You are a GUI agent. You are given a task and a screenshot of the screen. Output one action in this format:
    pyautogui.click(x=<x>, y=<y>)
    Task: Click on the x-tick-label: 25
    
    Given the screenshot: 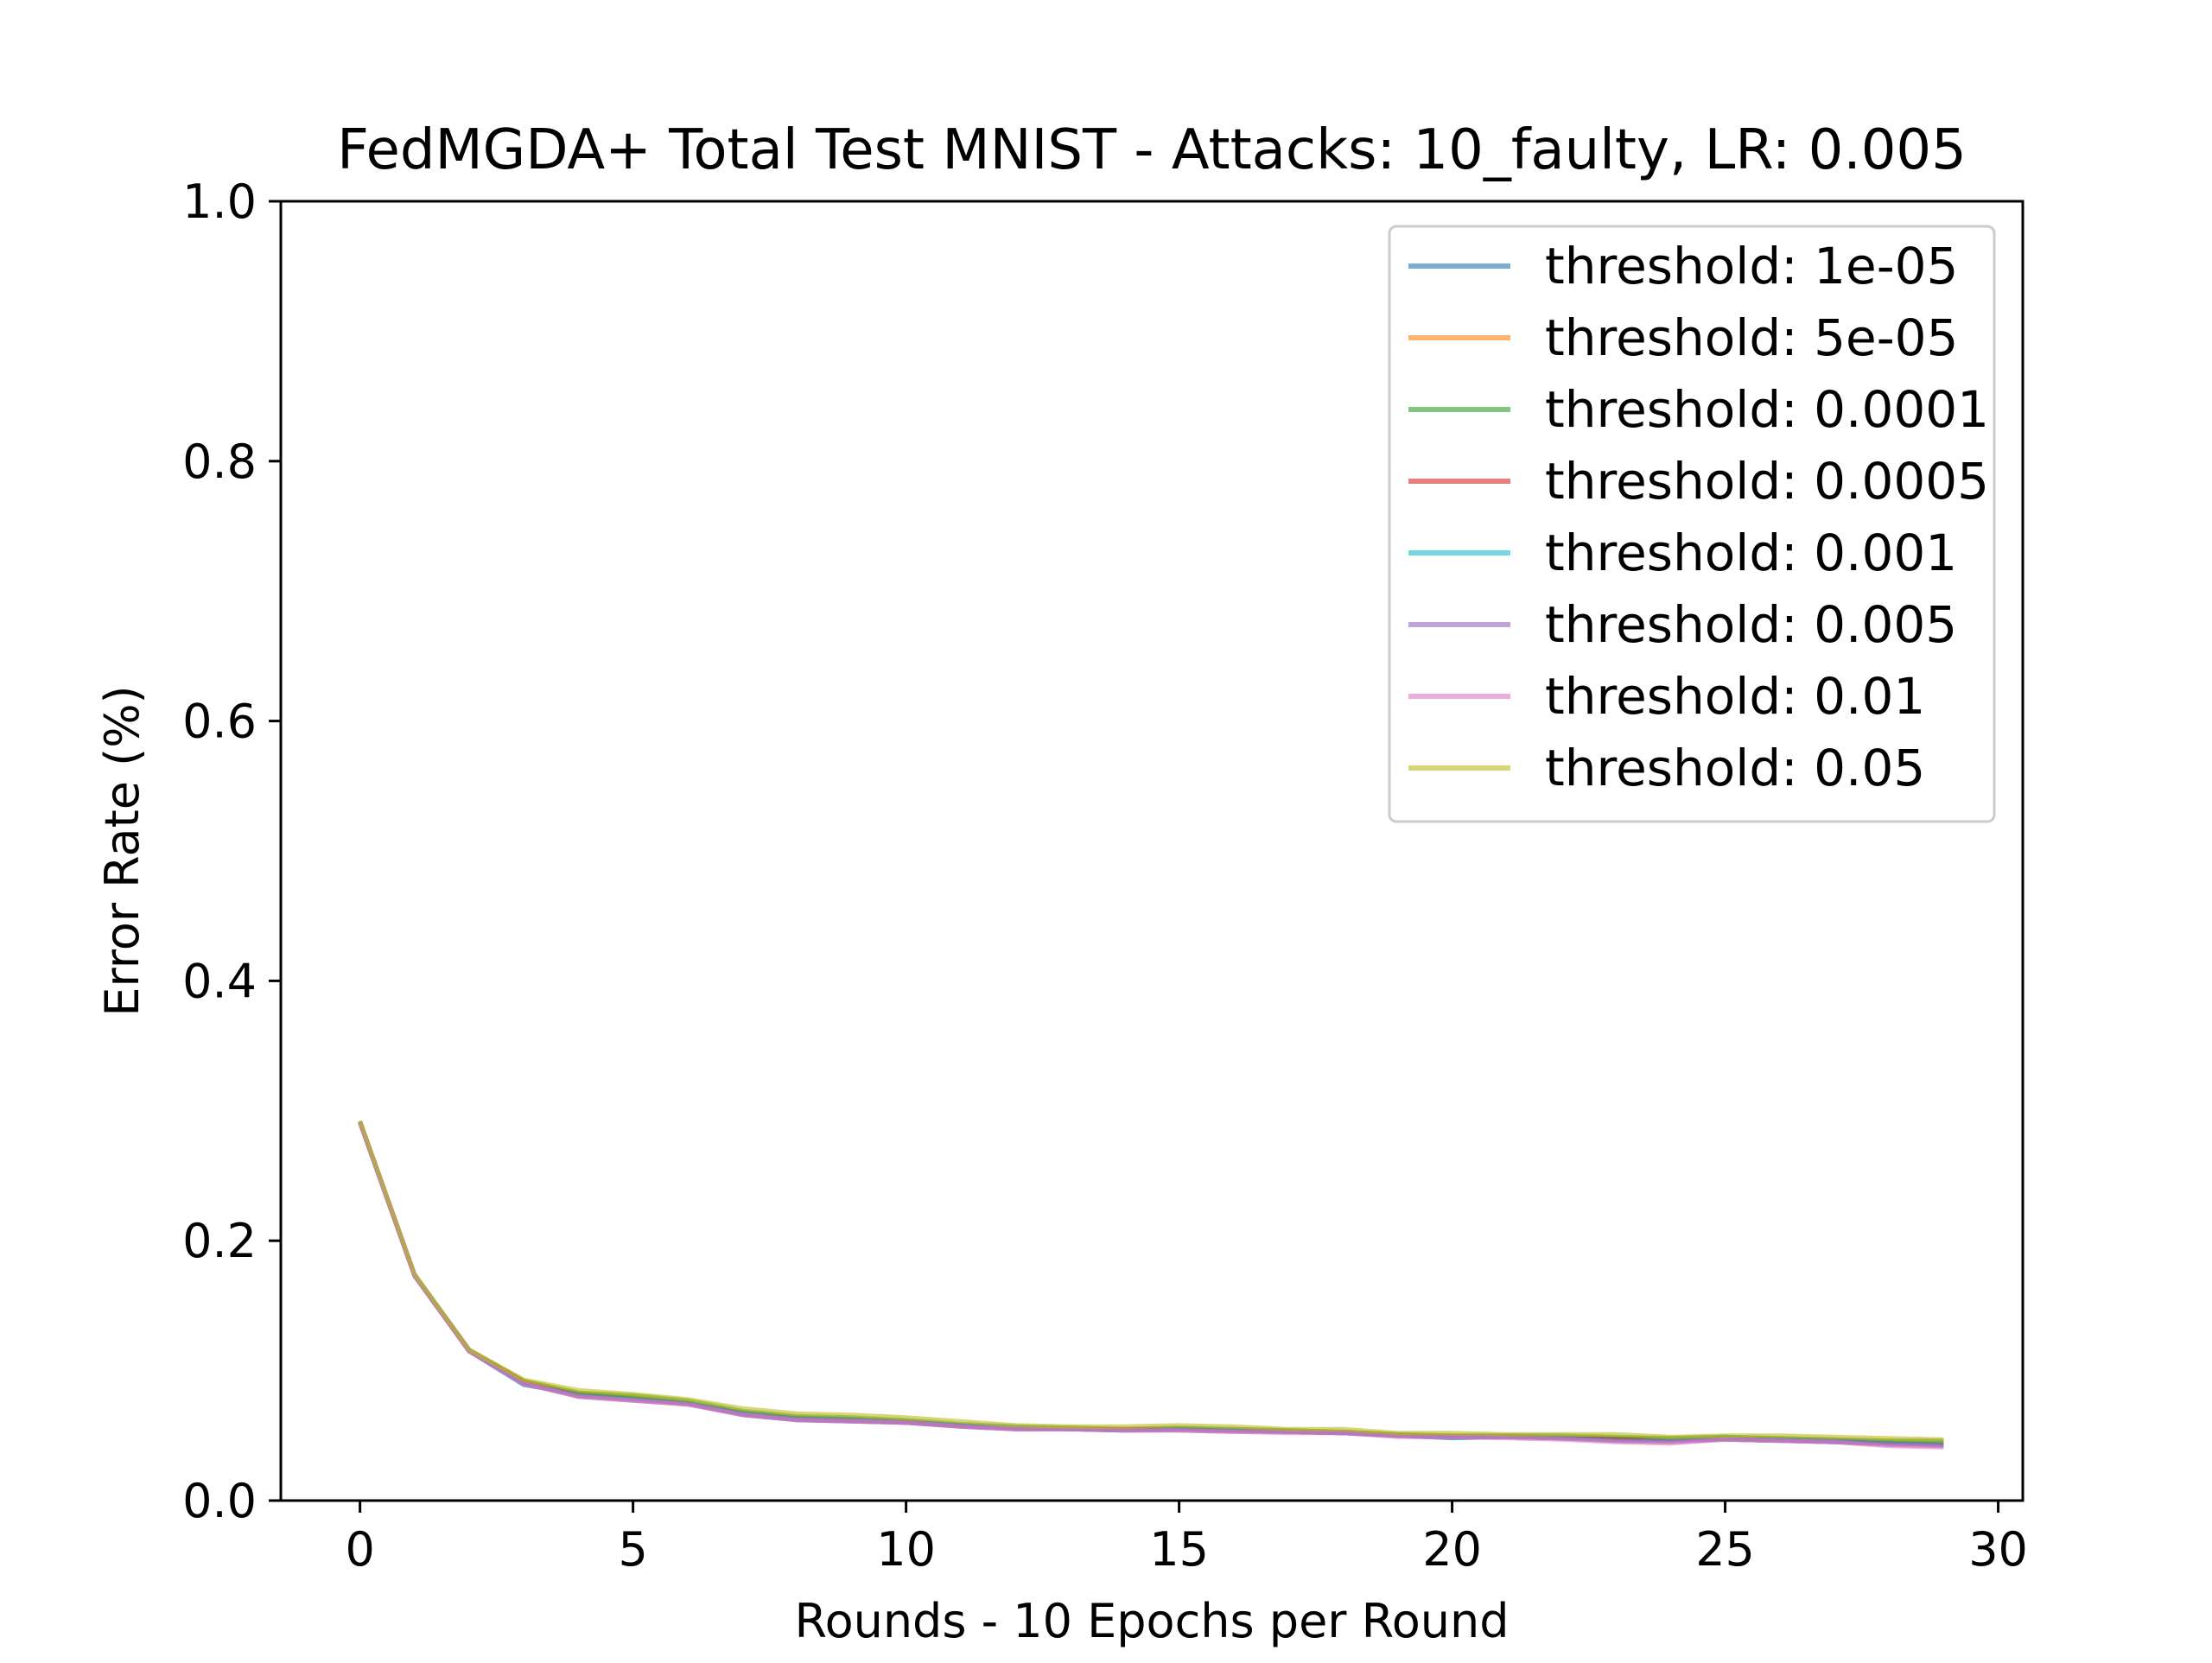 What is the action you would take?
    pyautogui.click(x=1725, y=1550)
    